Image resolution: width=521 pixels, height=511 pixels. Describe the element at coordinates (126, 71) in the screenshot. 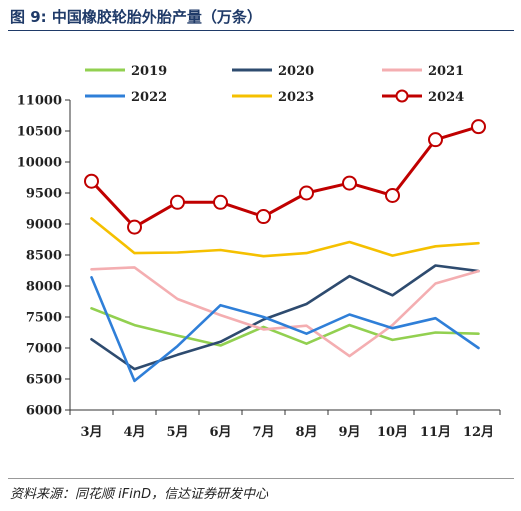

I see `legend-item-2019: 2019` at that location.